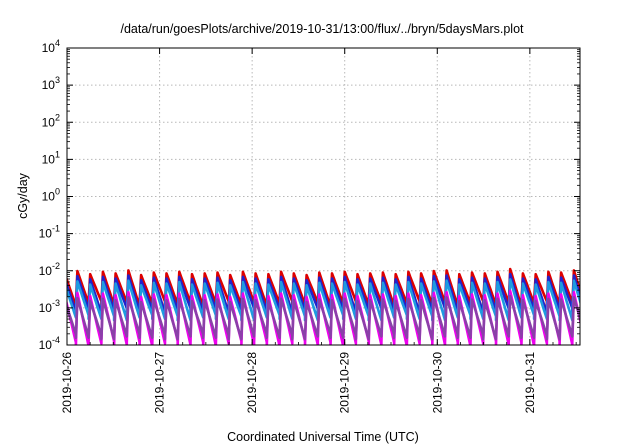  I want to click on x-axis-label: Coordinated Universal Time (UTC), so click(323, 437).